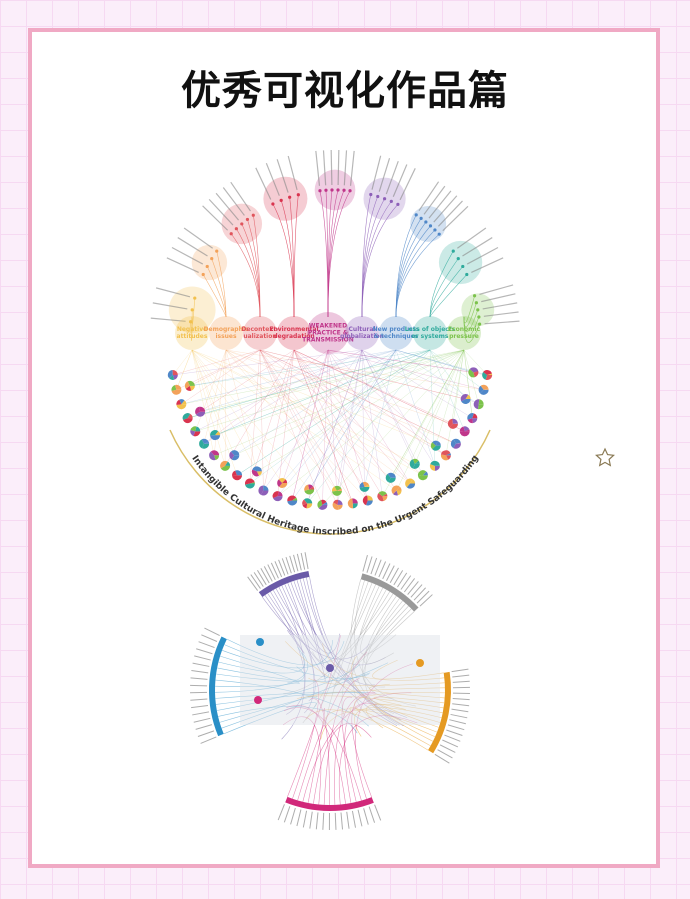 The height and width of the screenshot is (899, 690). I want to click on category-label: TRANSMISSION, so click(328, 340).